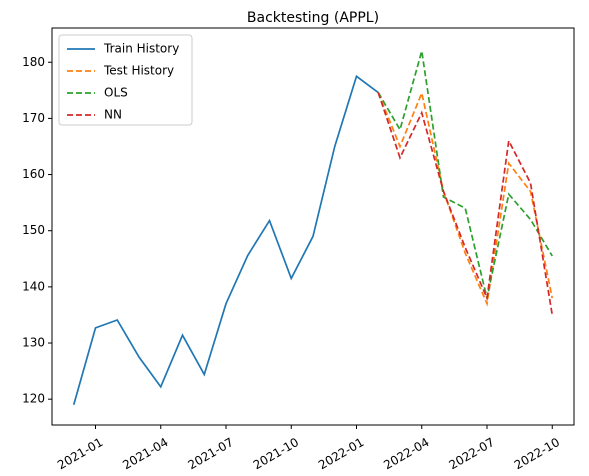  Describe the element at coordinates (537, 453) in the screenshot. I see `x-tick-label: 2022-10` at that location.